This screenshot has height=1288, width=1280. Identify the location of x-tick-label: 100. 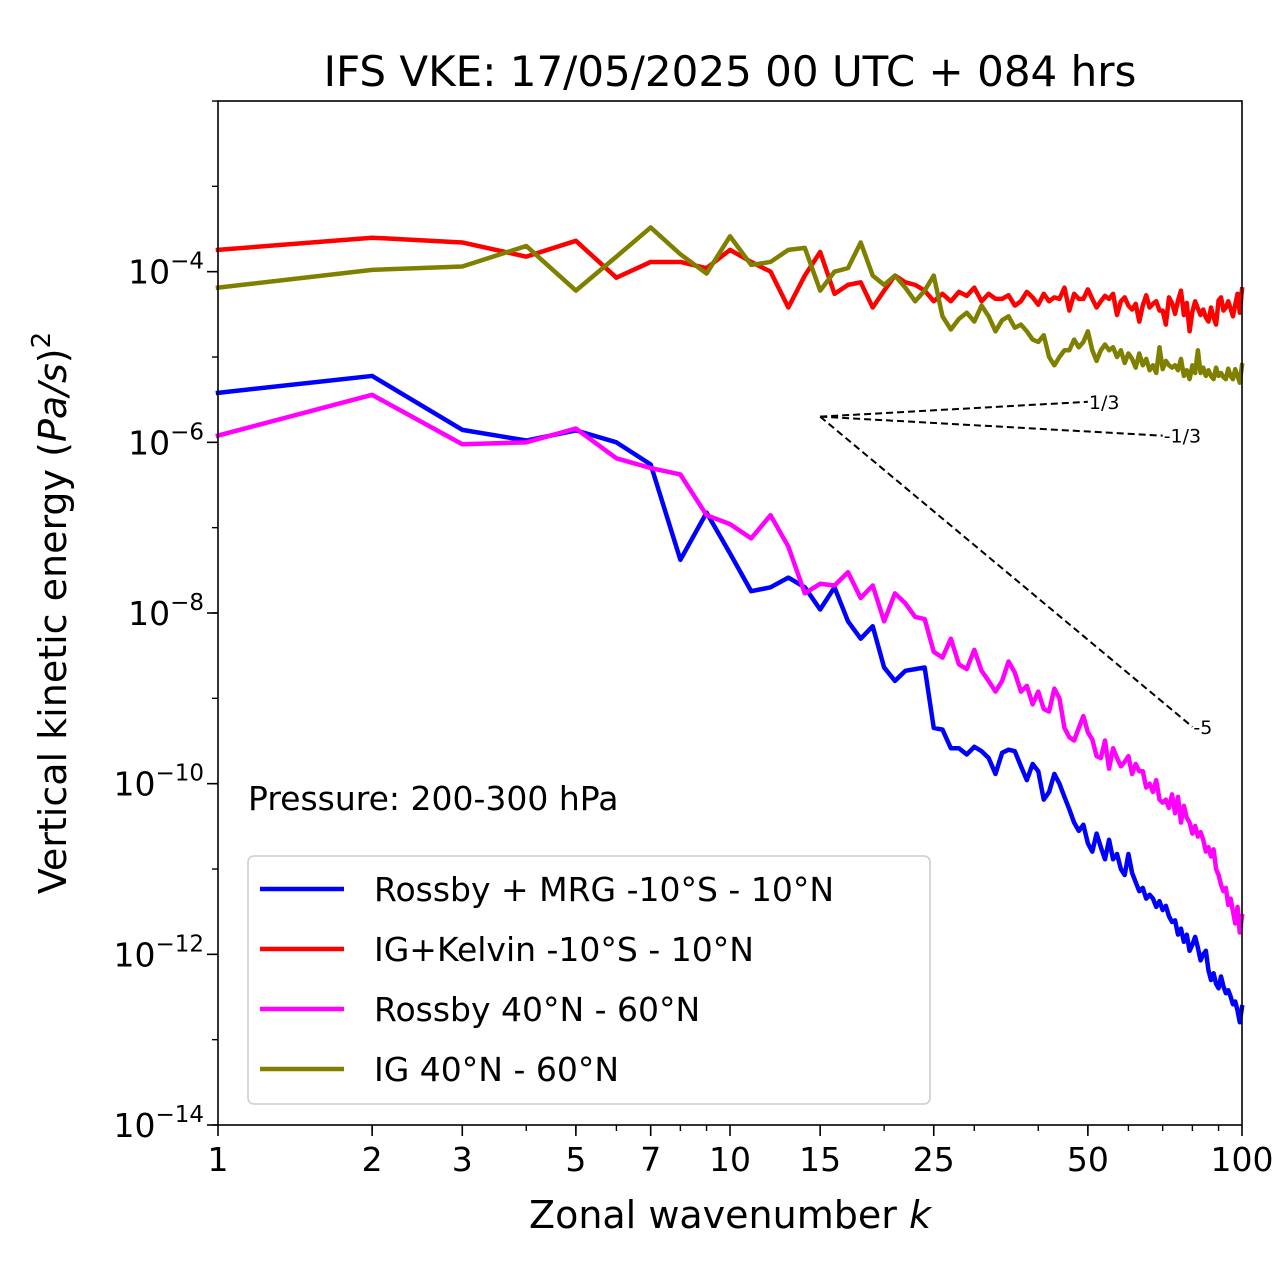
(1242, 1159).